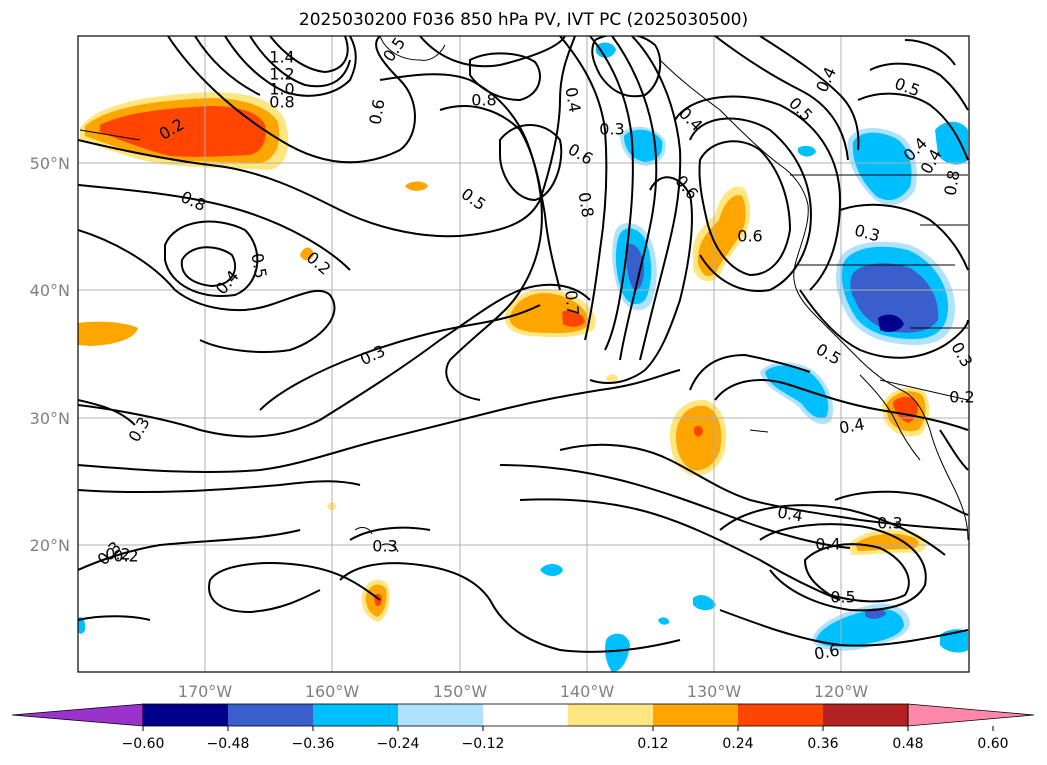 This screenshot has width=1047, height=765. Describe the element at coordinates (571, 302) in the screenshot. I see `contour-label: 0.7` at that location.